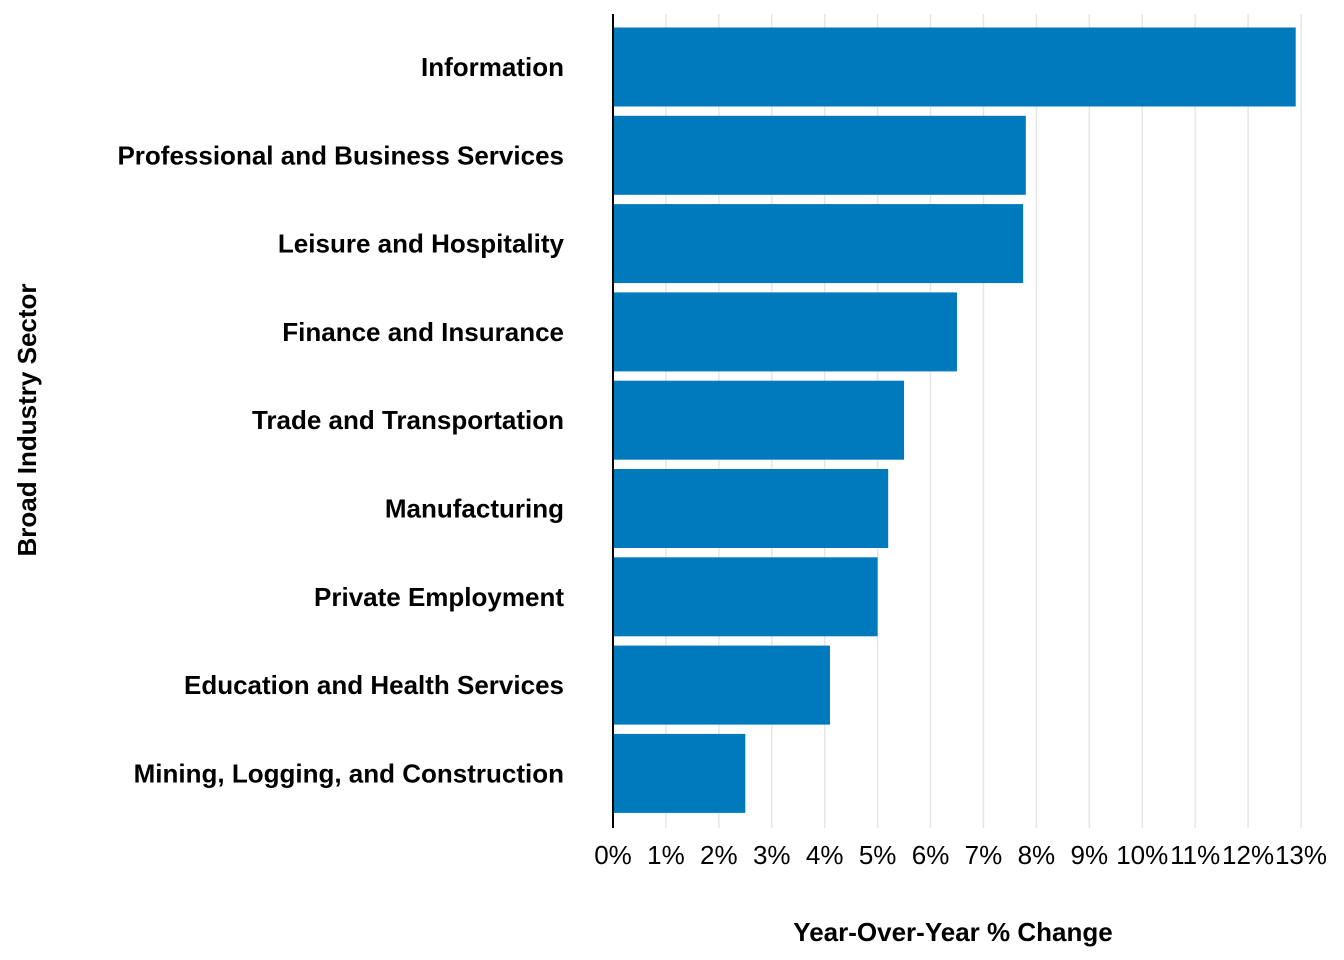 The height and width of the screenshot is (960, 1344). Describe the element at coordinates (984, 855) in the screenshot. I see `x-tick-label: 7%` at that location.